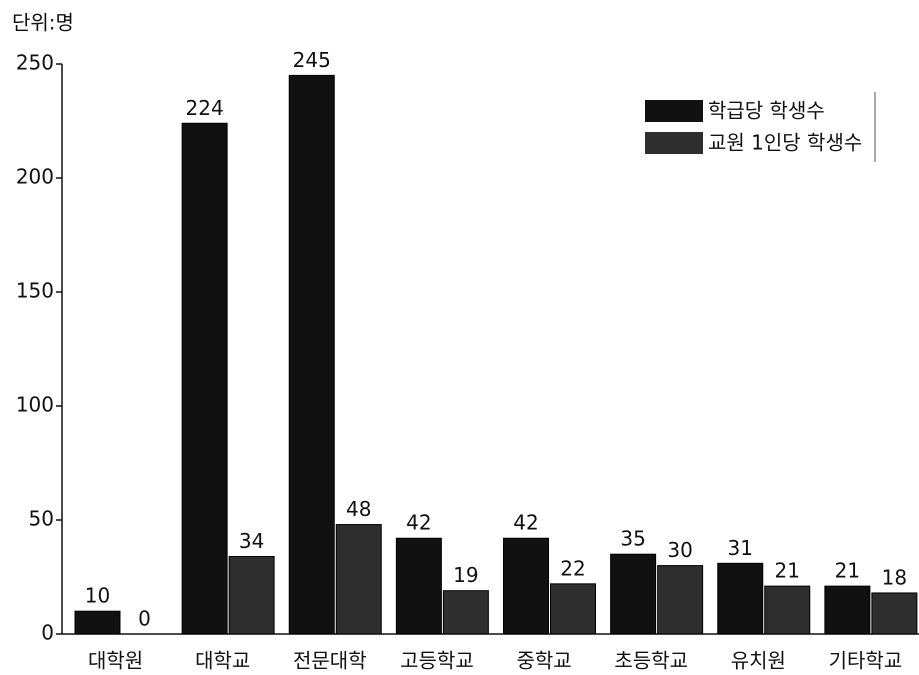  Describe the element at coordinates (251, 541) in the screenshot. I see `value-label: 34` at that location.